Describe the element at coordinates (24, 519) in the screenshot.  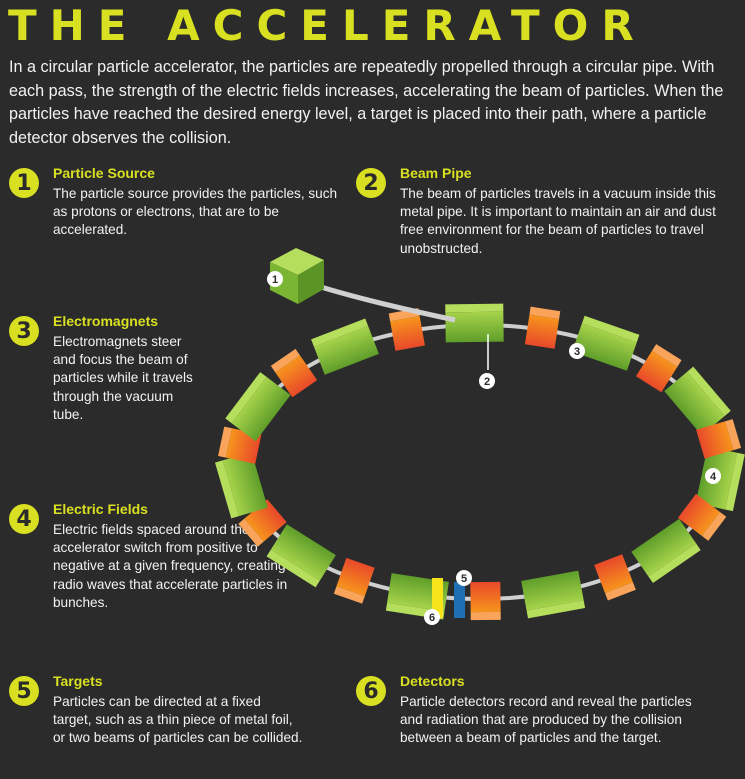
I see `step-number-badge: 4` at that location.